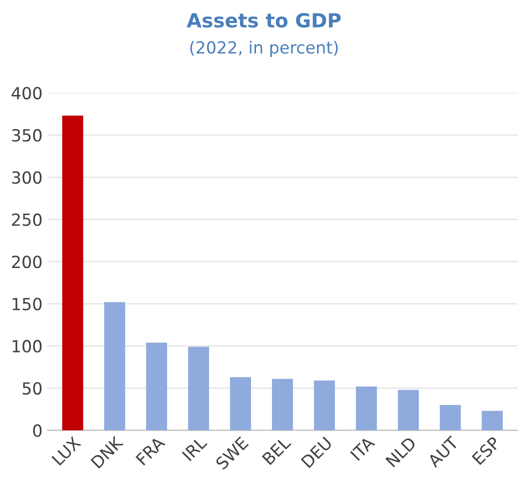  What do you see at coordinates (151, 451) in the screenshot?
I see `x-tick-label: FRA` at bounding box center [151, 451].